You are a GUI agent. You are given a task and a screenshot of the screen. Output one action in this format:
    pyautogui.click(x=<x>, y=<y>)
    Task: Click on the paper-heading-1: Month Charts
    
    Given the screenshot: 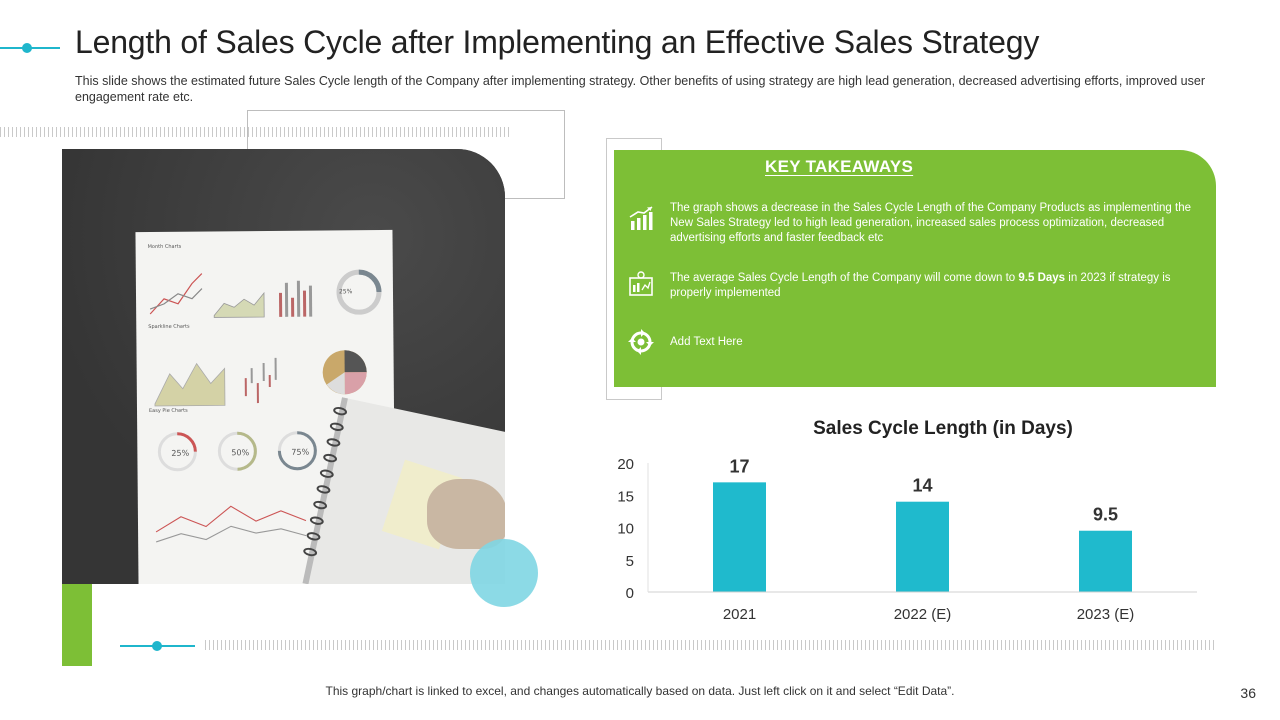 What is the action you would take?
    pyautogui.click(x=164, y=247)
    